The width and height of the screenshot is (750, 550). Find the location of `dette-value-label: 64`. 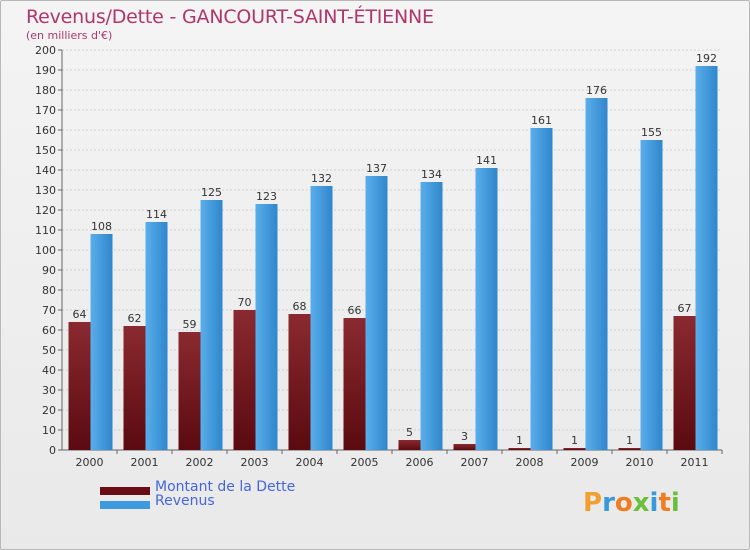

dette-value-label: 64 is located at coordinates (80, 314).